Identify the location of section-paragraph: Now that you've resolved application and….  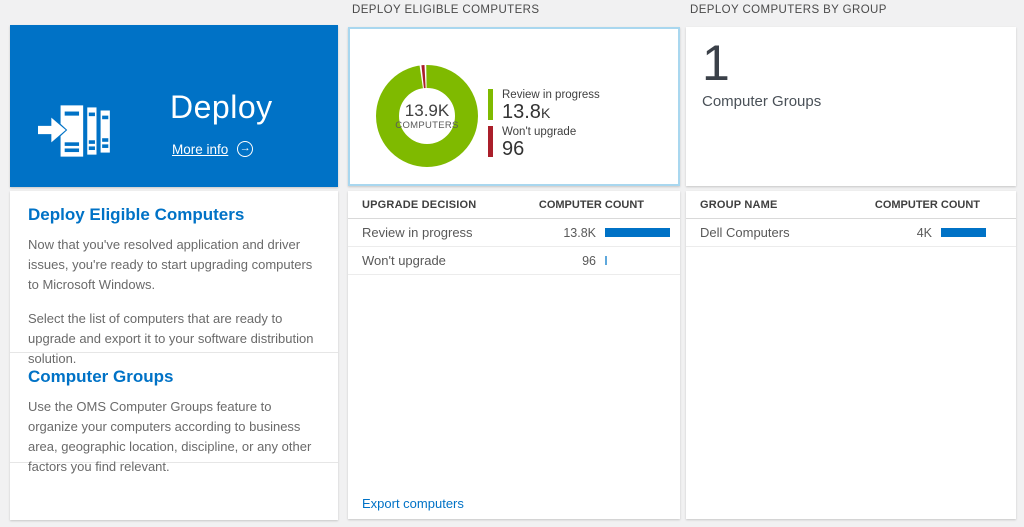
(170, 264).